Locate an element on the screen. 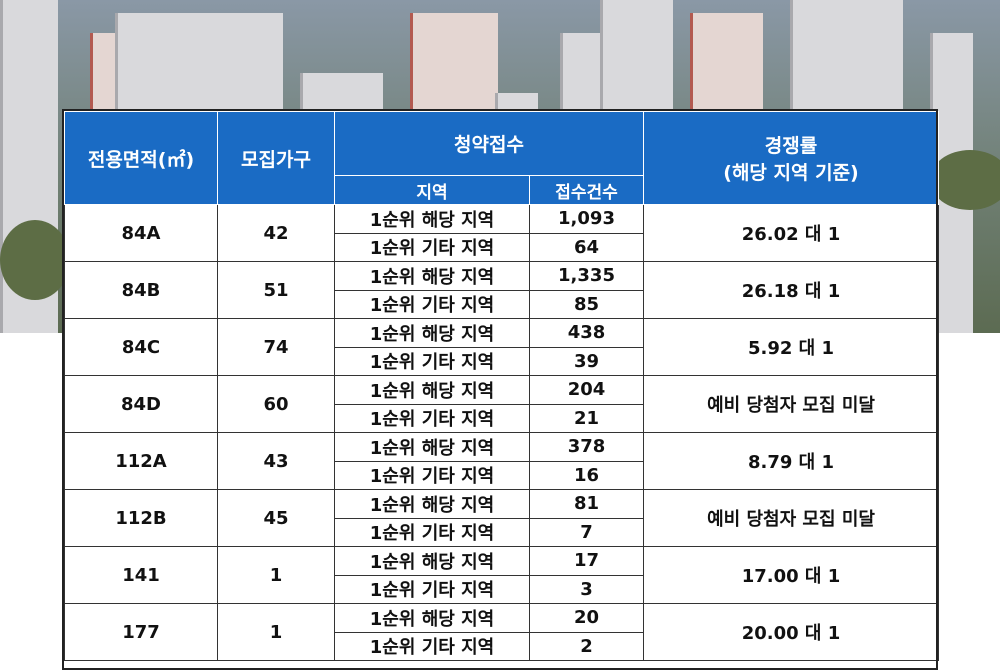  cell-other-count: 39 is located at coordinates (586, 361).